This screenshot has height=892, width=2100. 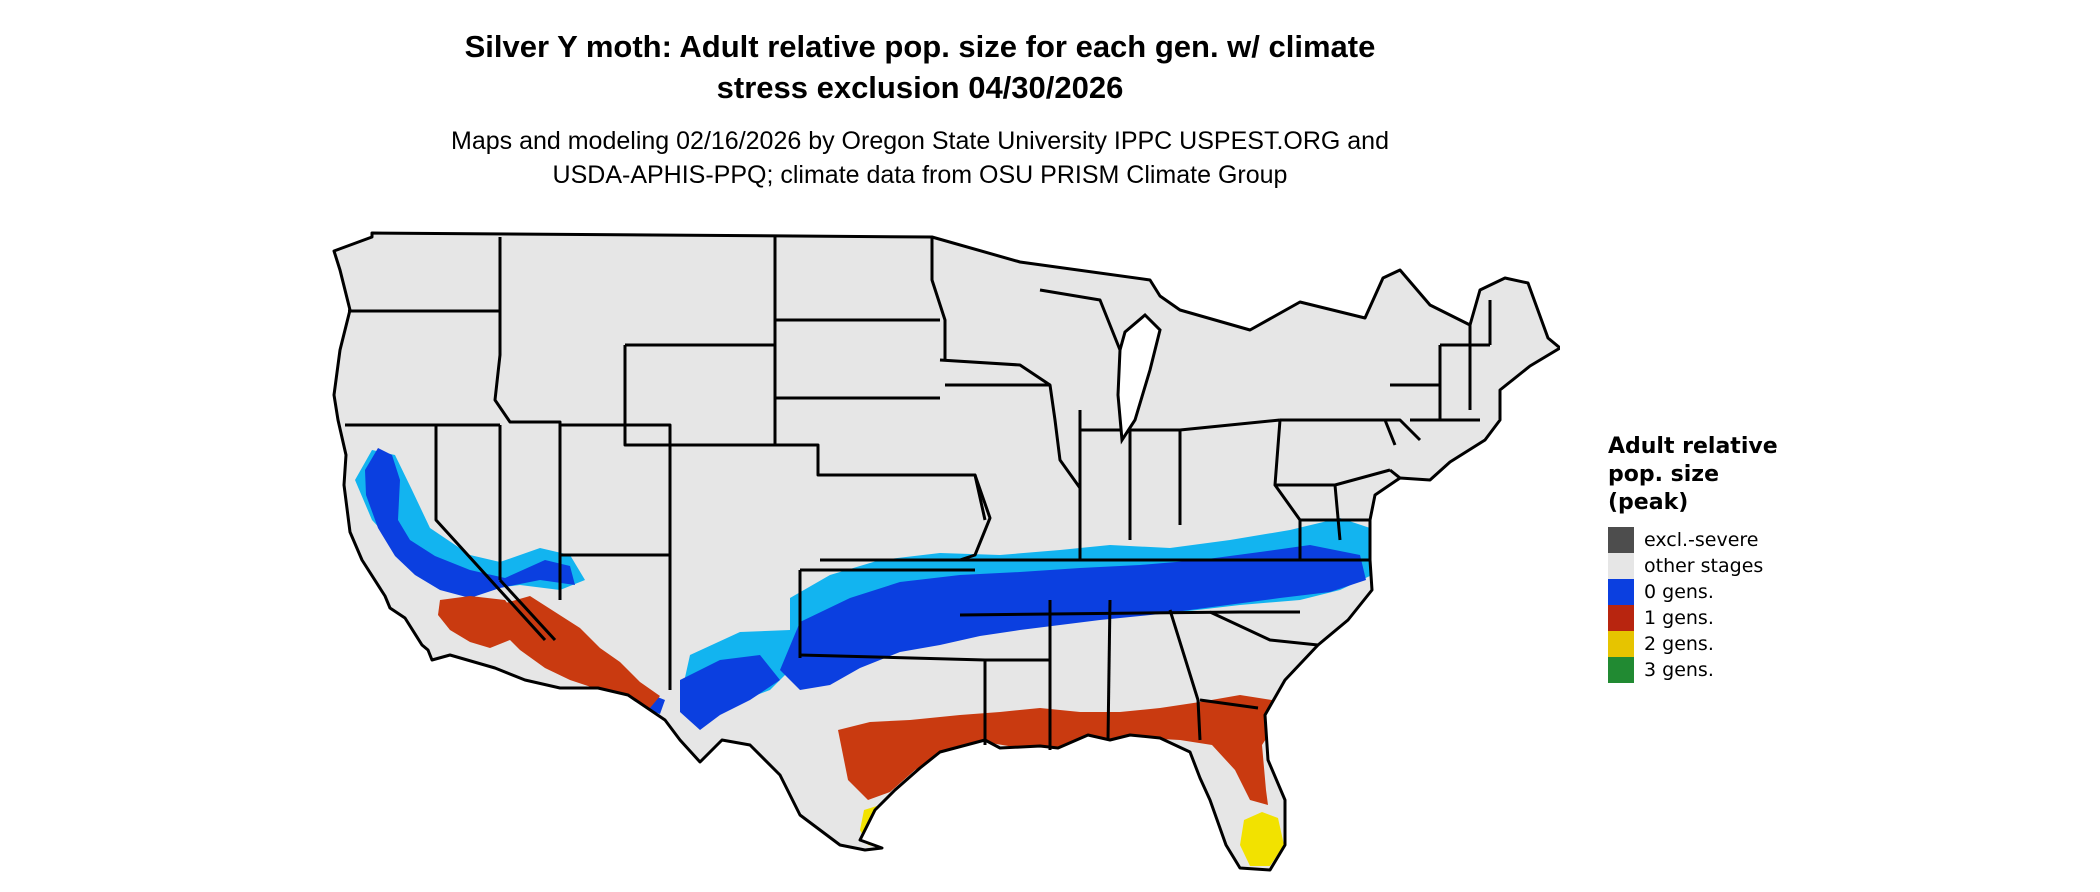 What do you see at coordinates (1701, 540) in the screenshot?
I see `legend-label: excl.-severe` at bounding box center [1701, 540].